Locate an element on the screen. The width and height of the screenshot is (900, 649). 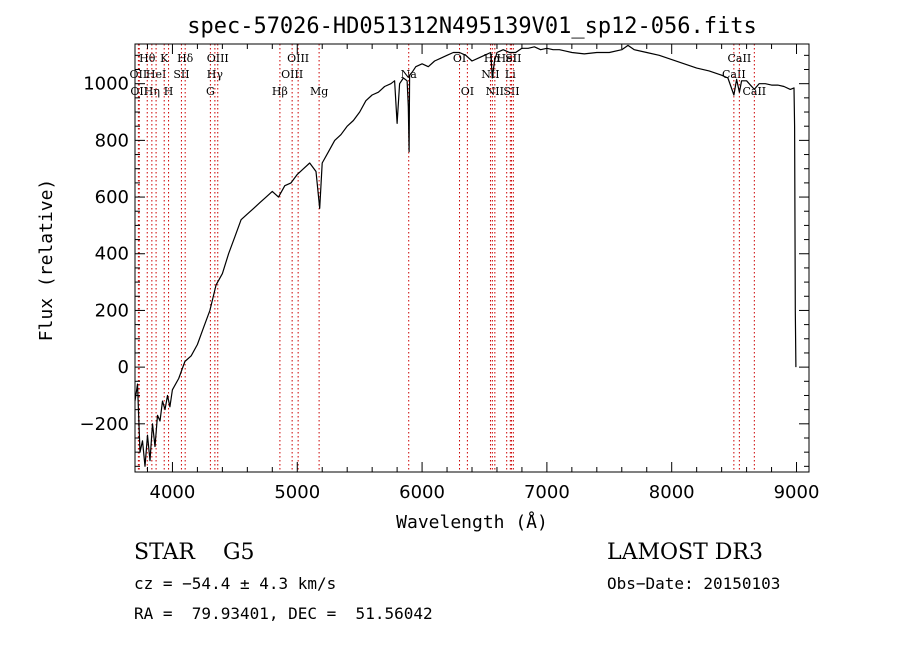
line-label-12-0: Hβ is located at coordinates (280, 91).